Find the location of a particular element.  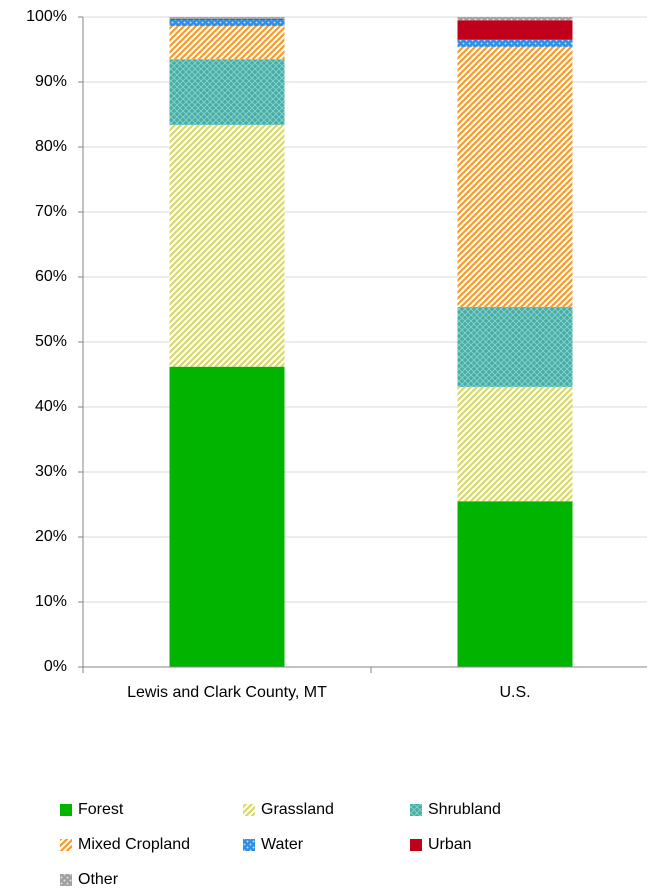

y-tick-label: 50% is located at coordinates (51, 341).